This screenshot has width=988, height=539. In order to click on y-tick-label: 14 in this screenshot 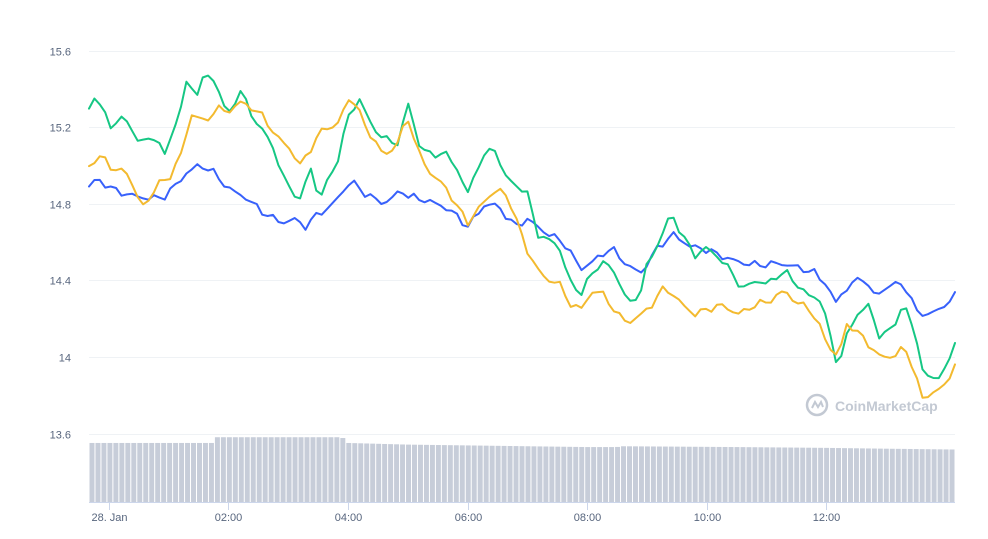, I will do `click(65, 359)`.